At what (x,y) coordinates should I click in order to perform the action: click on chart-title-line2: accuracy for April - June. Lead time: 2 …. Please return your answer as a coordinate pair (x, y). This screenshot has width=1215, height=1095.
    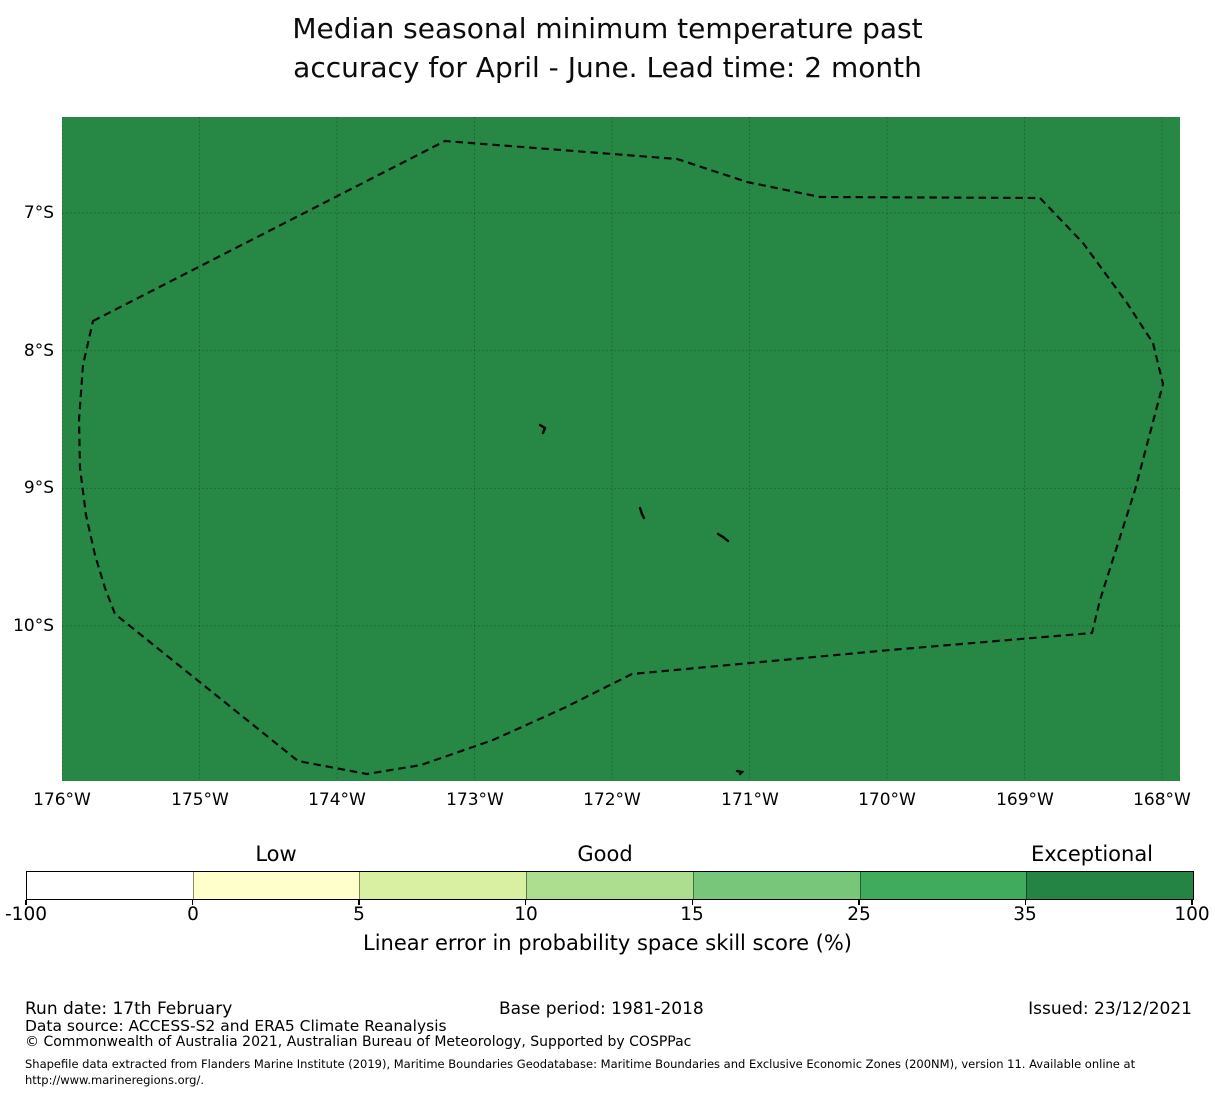
    Looking at the image, I should click on (607, 67).